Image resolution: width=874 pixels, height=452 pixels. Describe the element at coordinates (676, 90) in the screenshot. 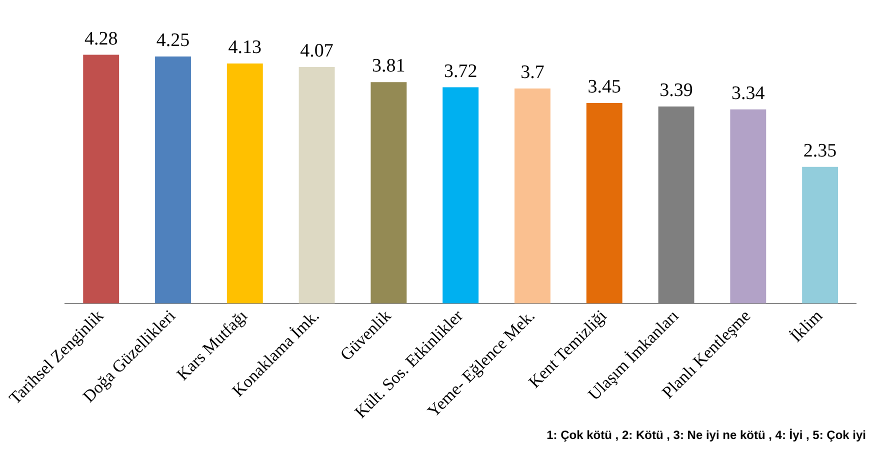

I see `data-label: 3.39` at that location.